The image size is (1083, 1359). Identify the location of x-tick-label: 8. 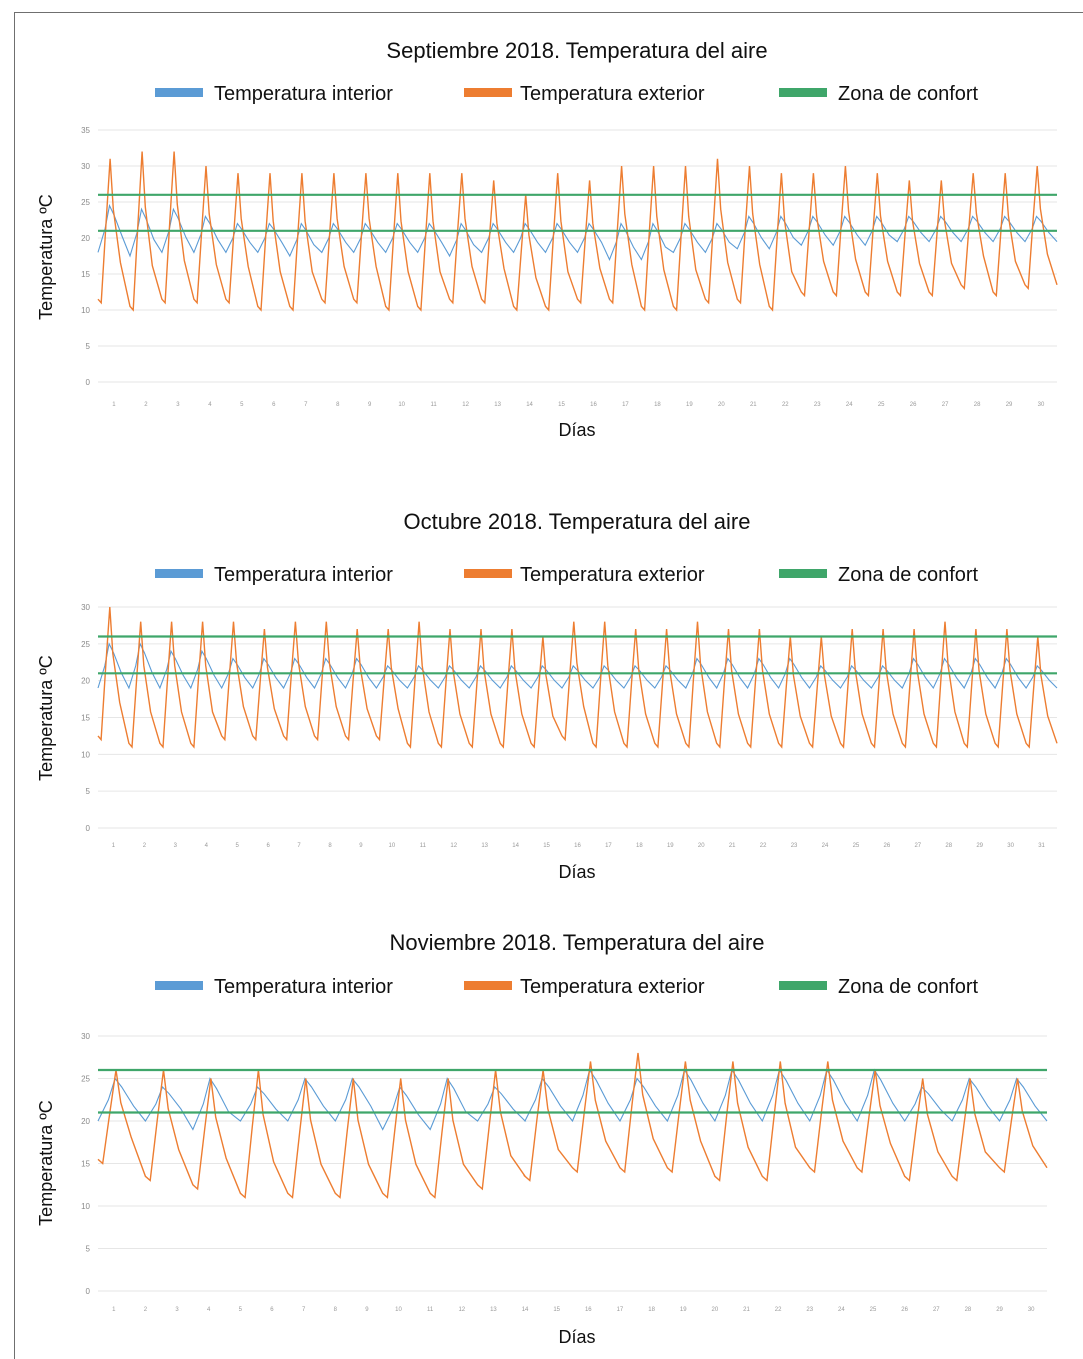
(336, 1310).